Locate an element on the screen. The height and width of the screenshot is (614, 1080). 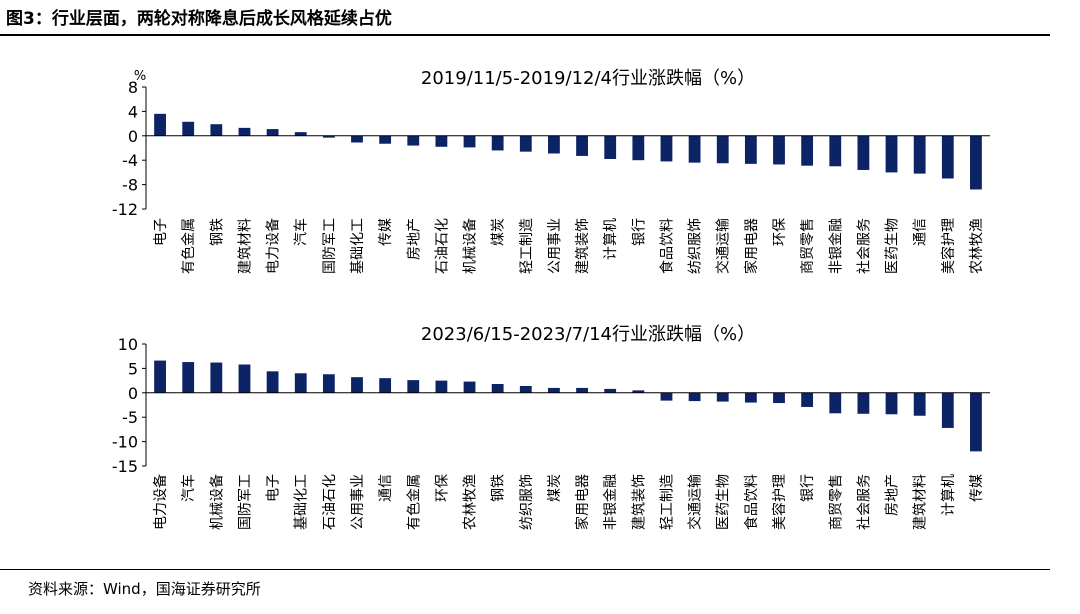
chart2-category-label: 交通运输 is located at coordinates (695, 502).